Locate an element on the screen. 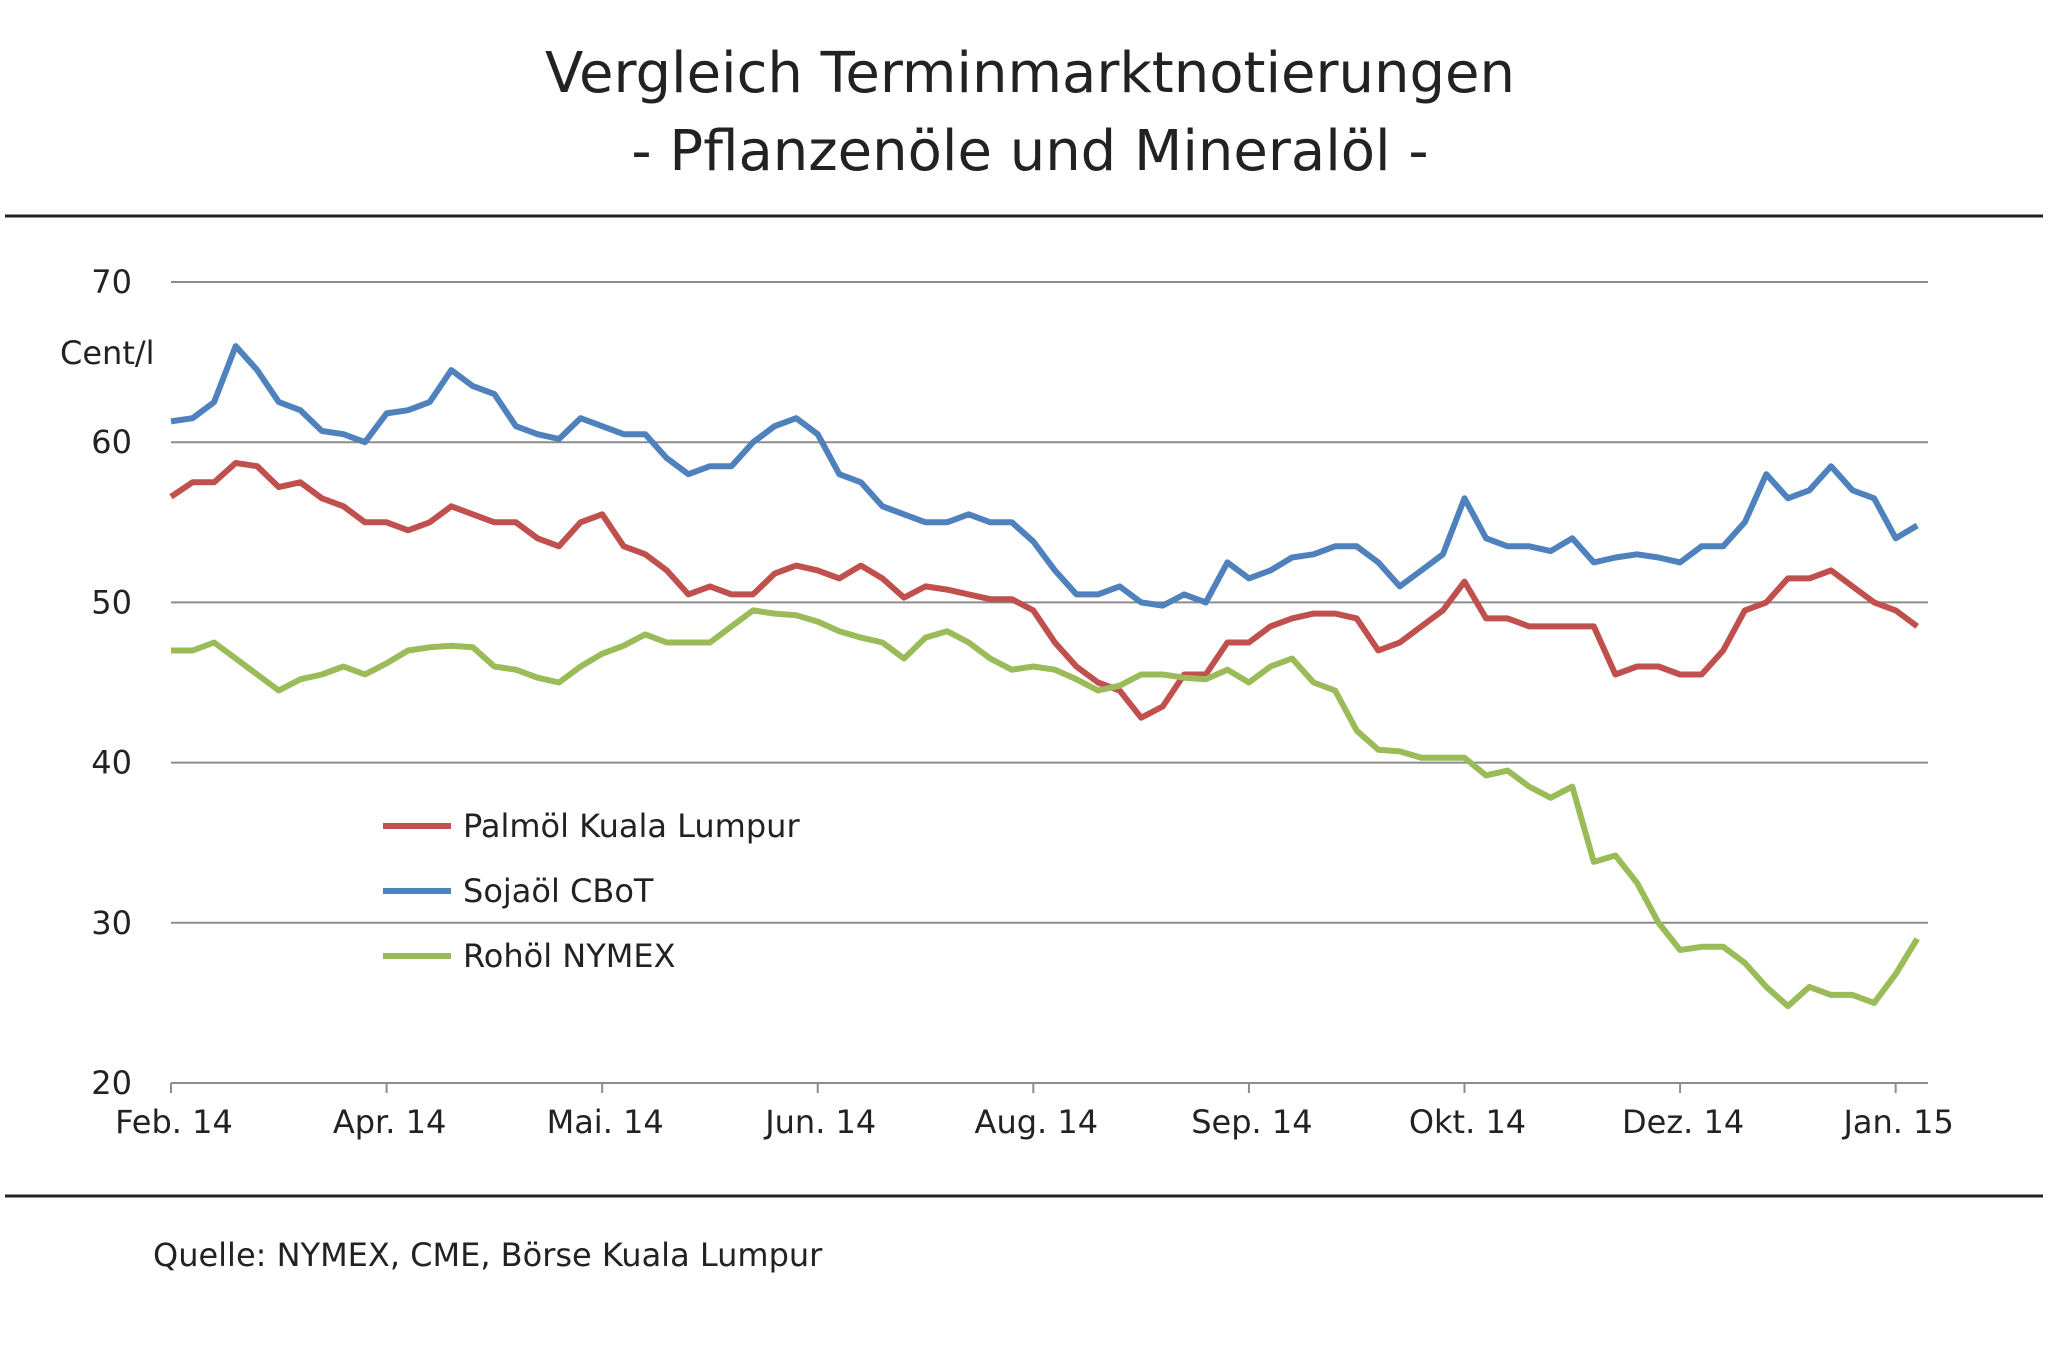  y-tick-label: 40 is located at coordinates (111, 763).